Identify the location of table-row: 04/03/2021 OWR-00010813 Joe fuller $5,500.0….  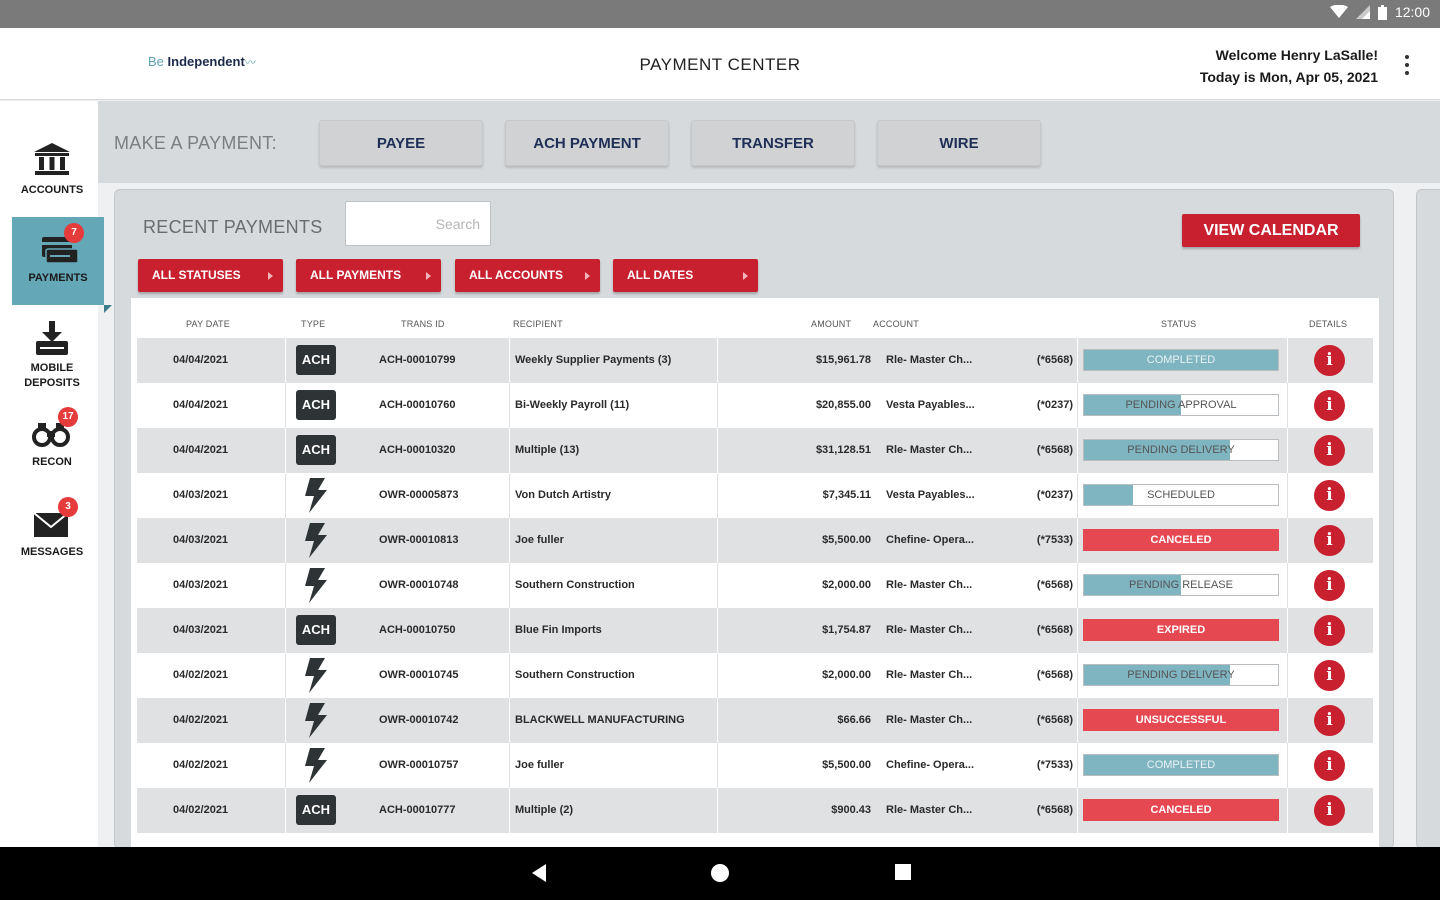
(755, 540).